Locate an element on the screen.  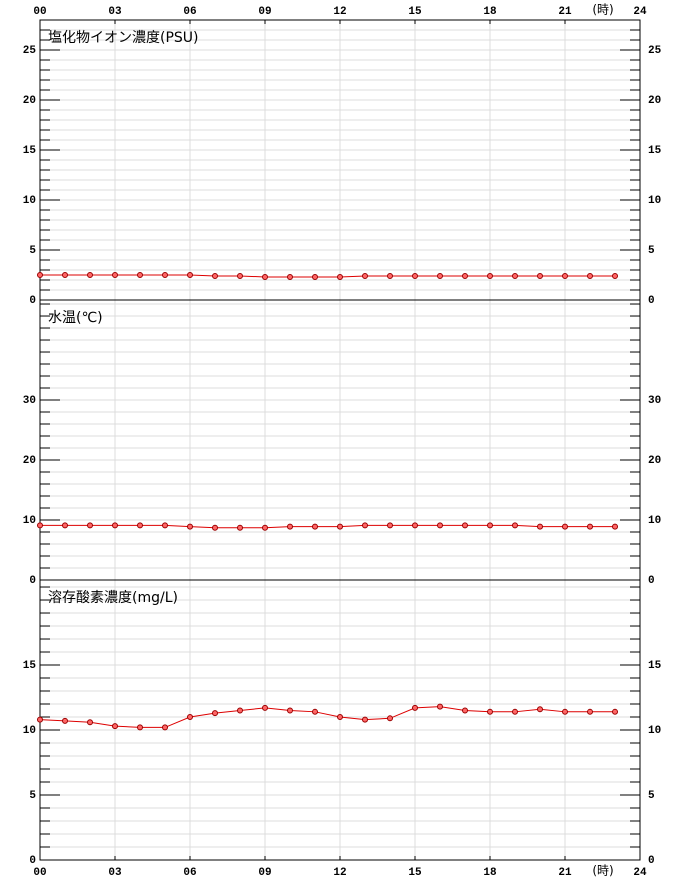
x-tick-label: 21 is located at coordinates (565, 12).